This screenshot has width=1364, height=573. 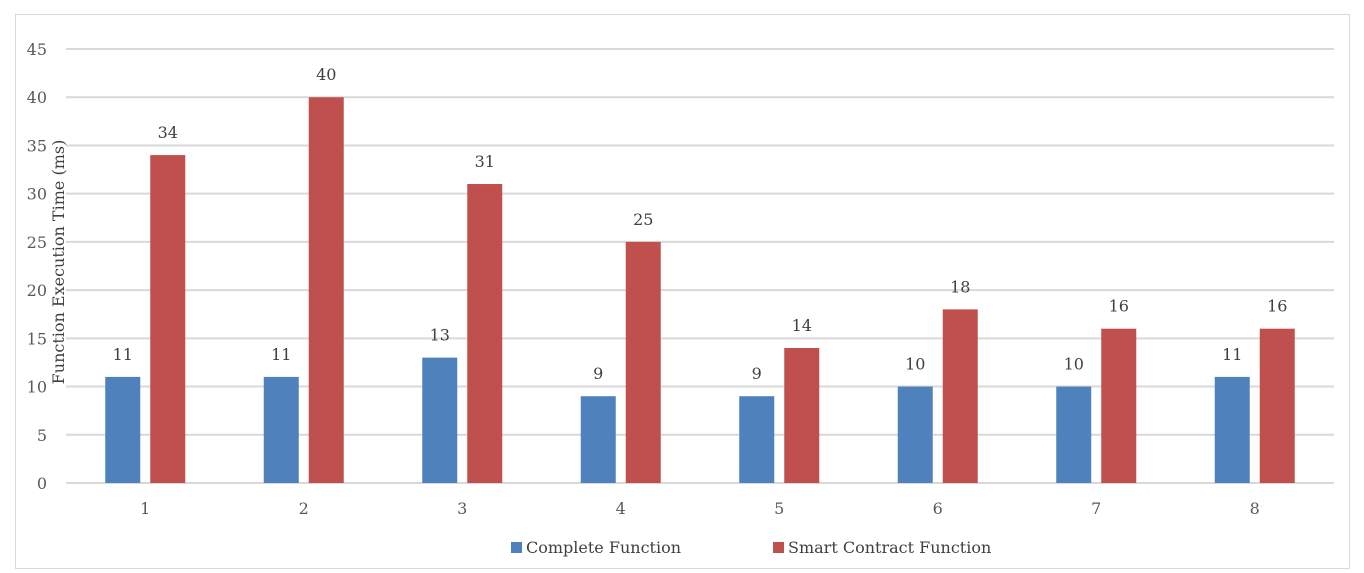 I want to click on data-label: 14, so click(x=802, y=325).